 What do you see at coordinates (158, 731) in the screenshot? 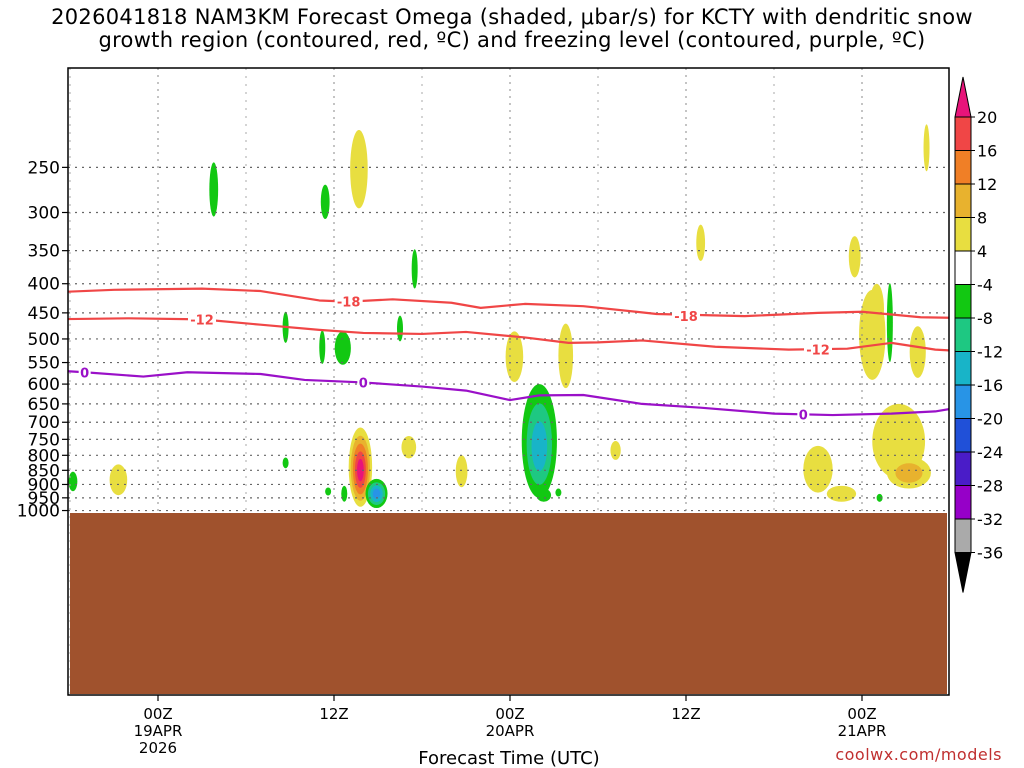
I see `x-tick-label-6-line2: 19APR` at bounding box center [158, 731].